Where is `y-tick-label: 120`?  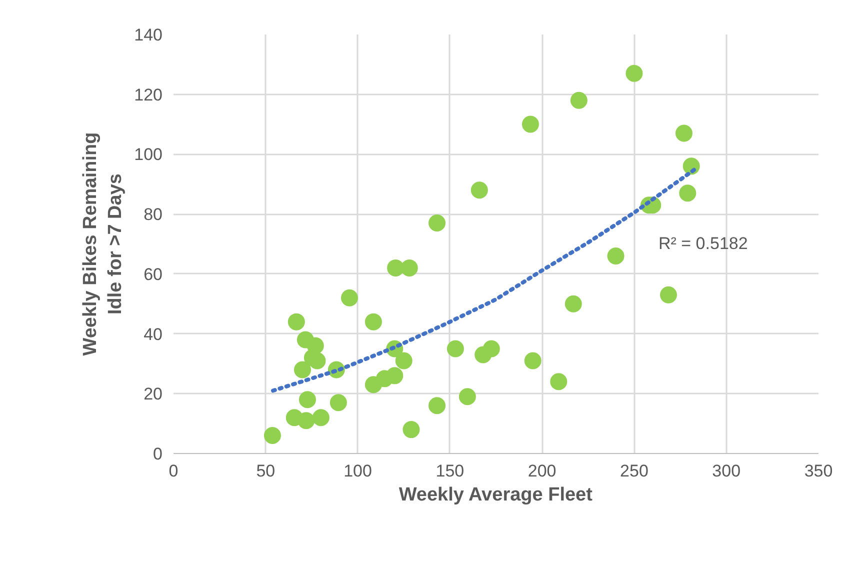 y-tick-label: 120 is located at coordinates (148, 94).